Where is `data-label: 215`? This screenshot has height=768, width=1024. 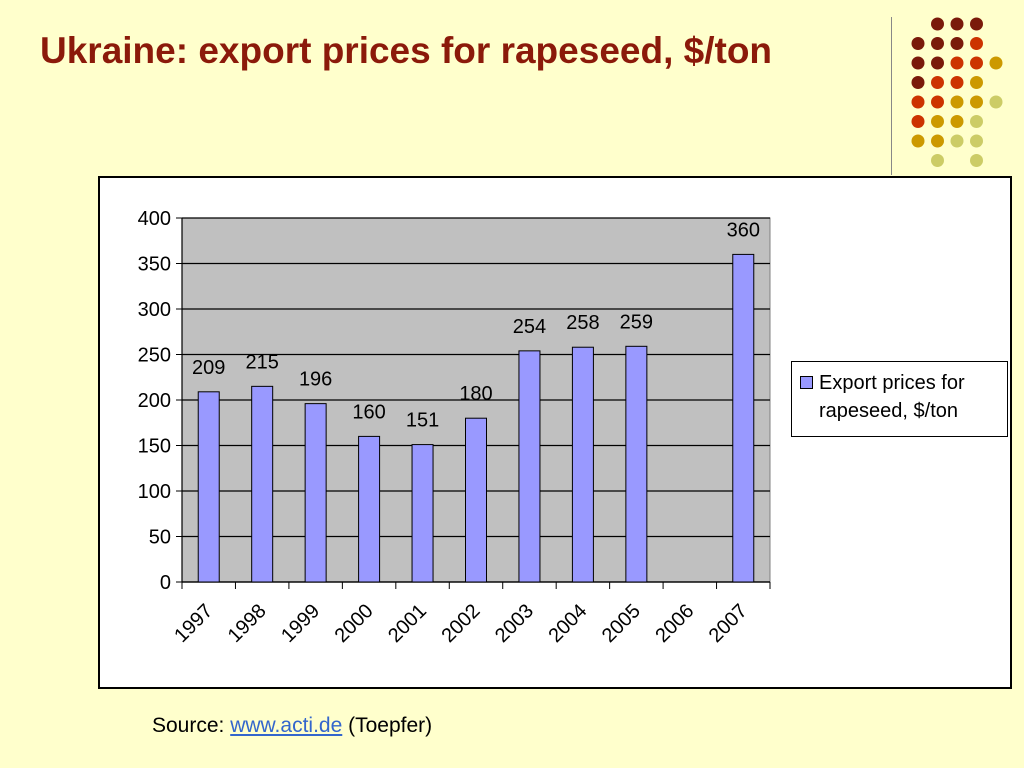 data-label: 215 is located at coordinates (261, 362).